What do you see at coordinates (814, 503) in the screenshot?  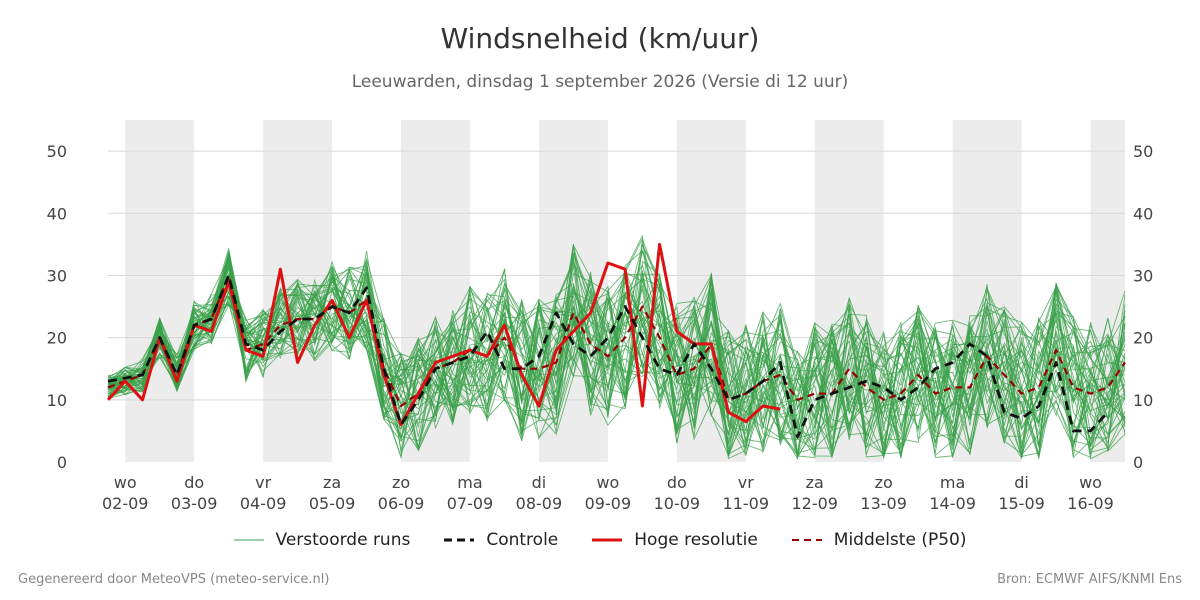 I see `x-tick-date: 12-09` at bounding box center [814, 503].